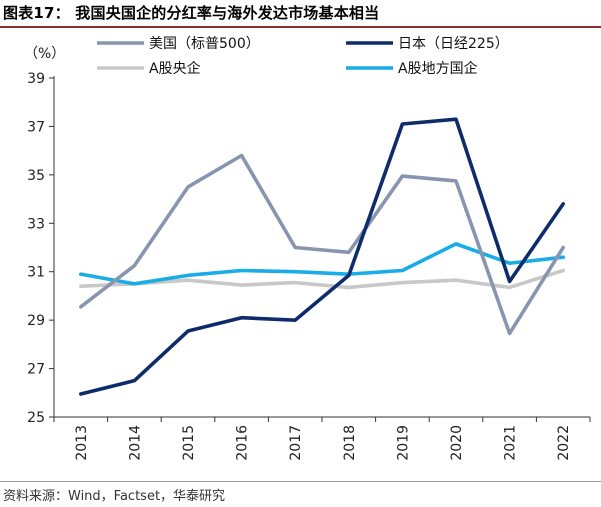 This screenshot has height=507, width=601. Describe the element at coordinates (135, 443) in the screenshot. I see `x-tick-label: 2014` at that location.